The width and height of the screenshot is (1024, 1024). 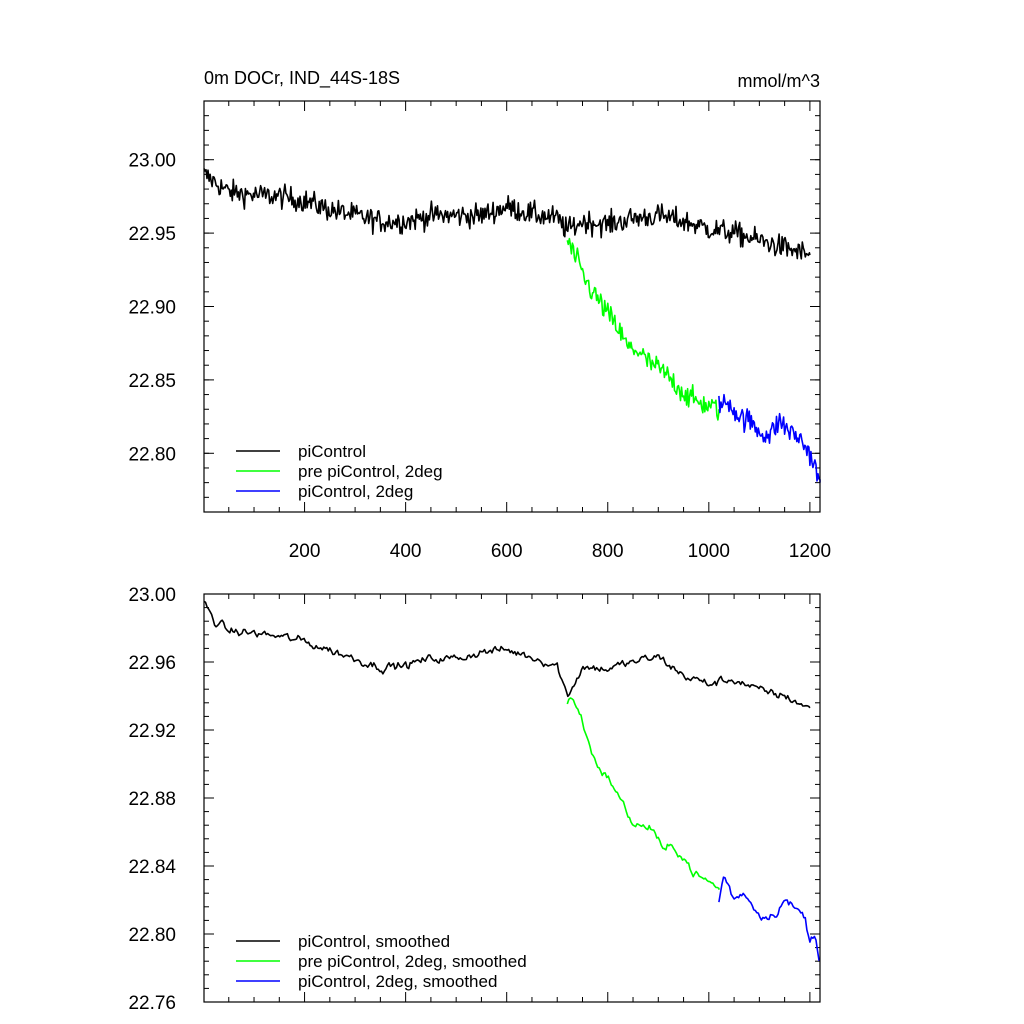 I want to click on legend-label: piControl, 2deg, so click(x=355, y=491).